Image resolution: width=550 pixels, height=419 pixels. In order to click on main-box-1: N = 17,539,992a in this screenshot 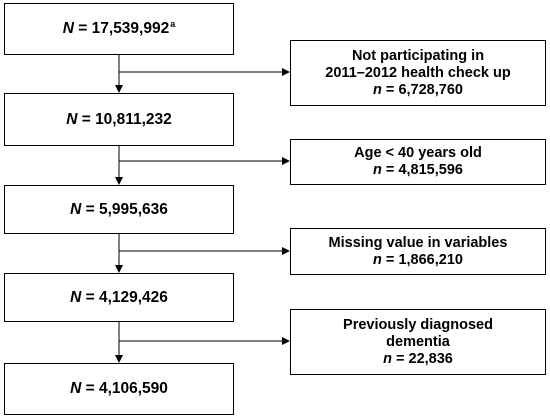, I will do `click(119, 29)`.